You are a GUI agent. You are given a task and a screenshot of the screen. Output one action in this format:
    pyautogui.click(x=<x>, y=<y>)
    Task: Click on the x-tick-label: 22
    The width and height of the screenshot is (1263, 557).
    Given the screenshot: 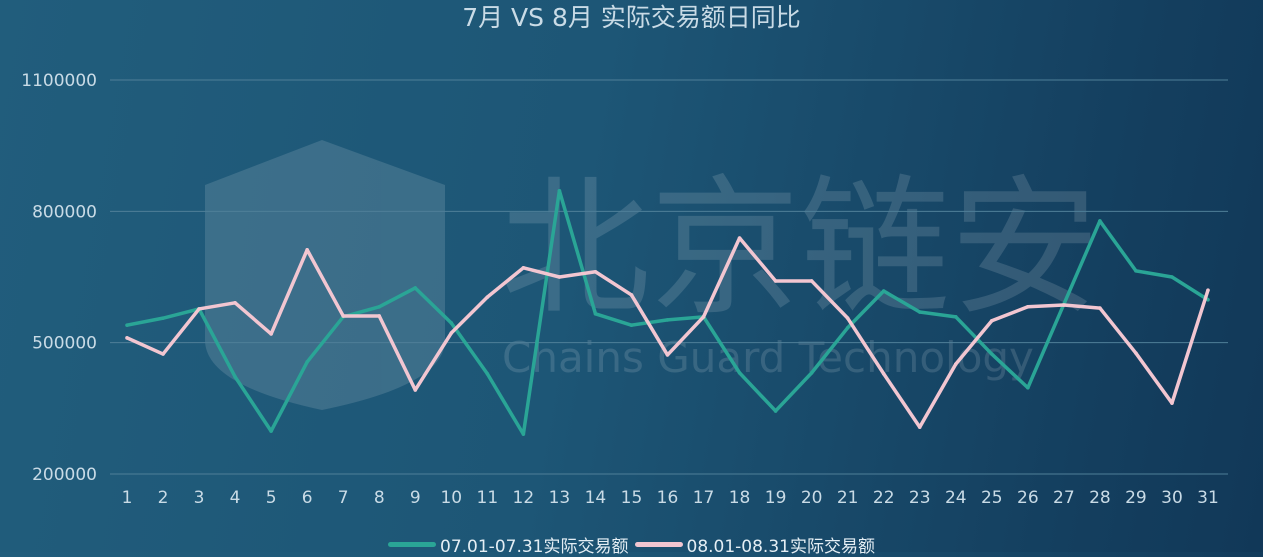 What is the action you would take?
    pyautogui.click(x=884, y=498)
    